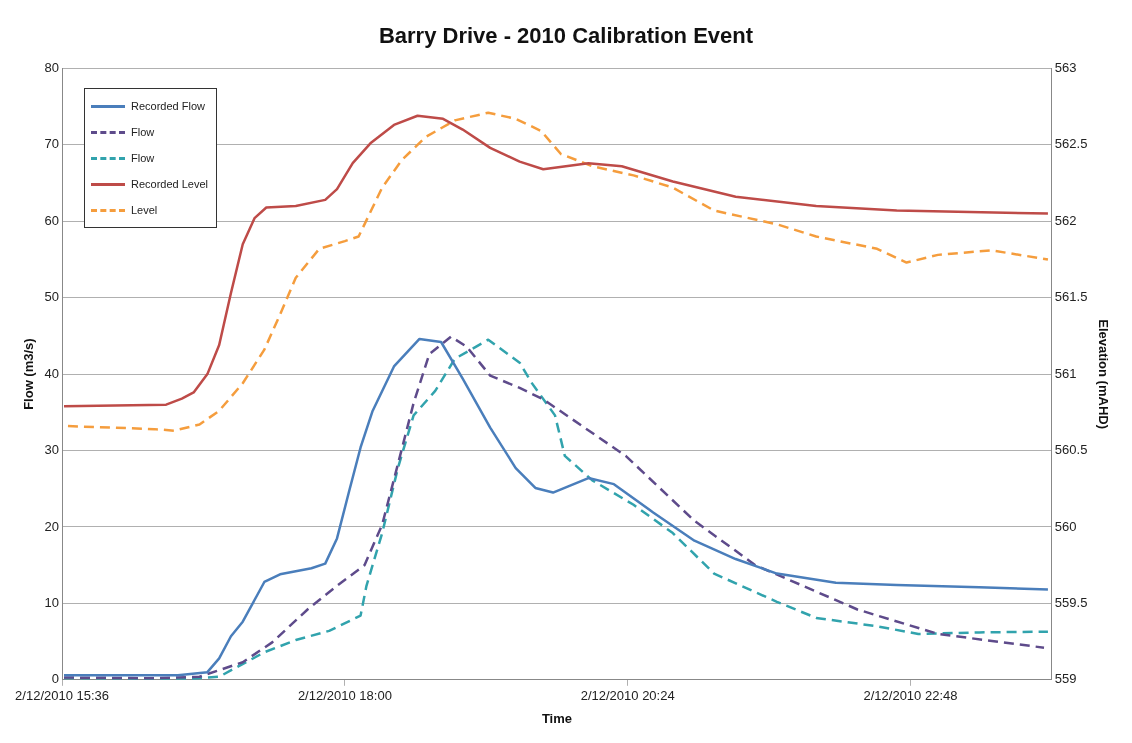 The height and width of the screenshot is (743, 1132). I want to click on y-tick-label: 70, so click(52, 144).